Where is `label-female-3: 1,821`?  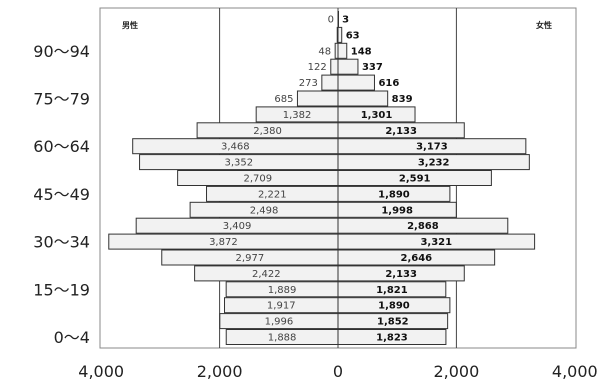
label-female-3: 1,821 is located at coordinates (392, 290).